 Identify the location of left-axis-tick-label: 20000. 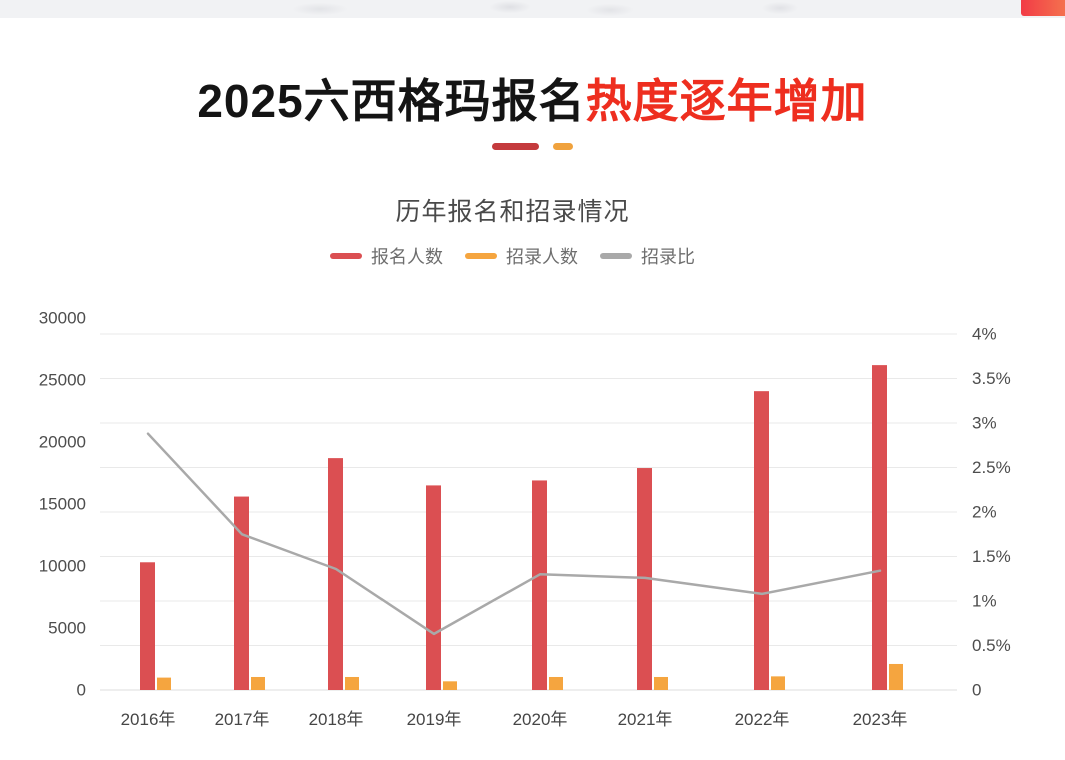
(62, 442).